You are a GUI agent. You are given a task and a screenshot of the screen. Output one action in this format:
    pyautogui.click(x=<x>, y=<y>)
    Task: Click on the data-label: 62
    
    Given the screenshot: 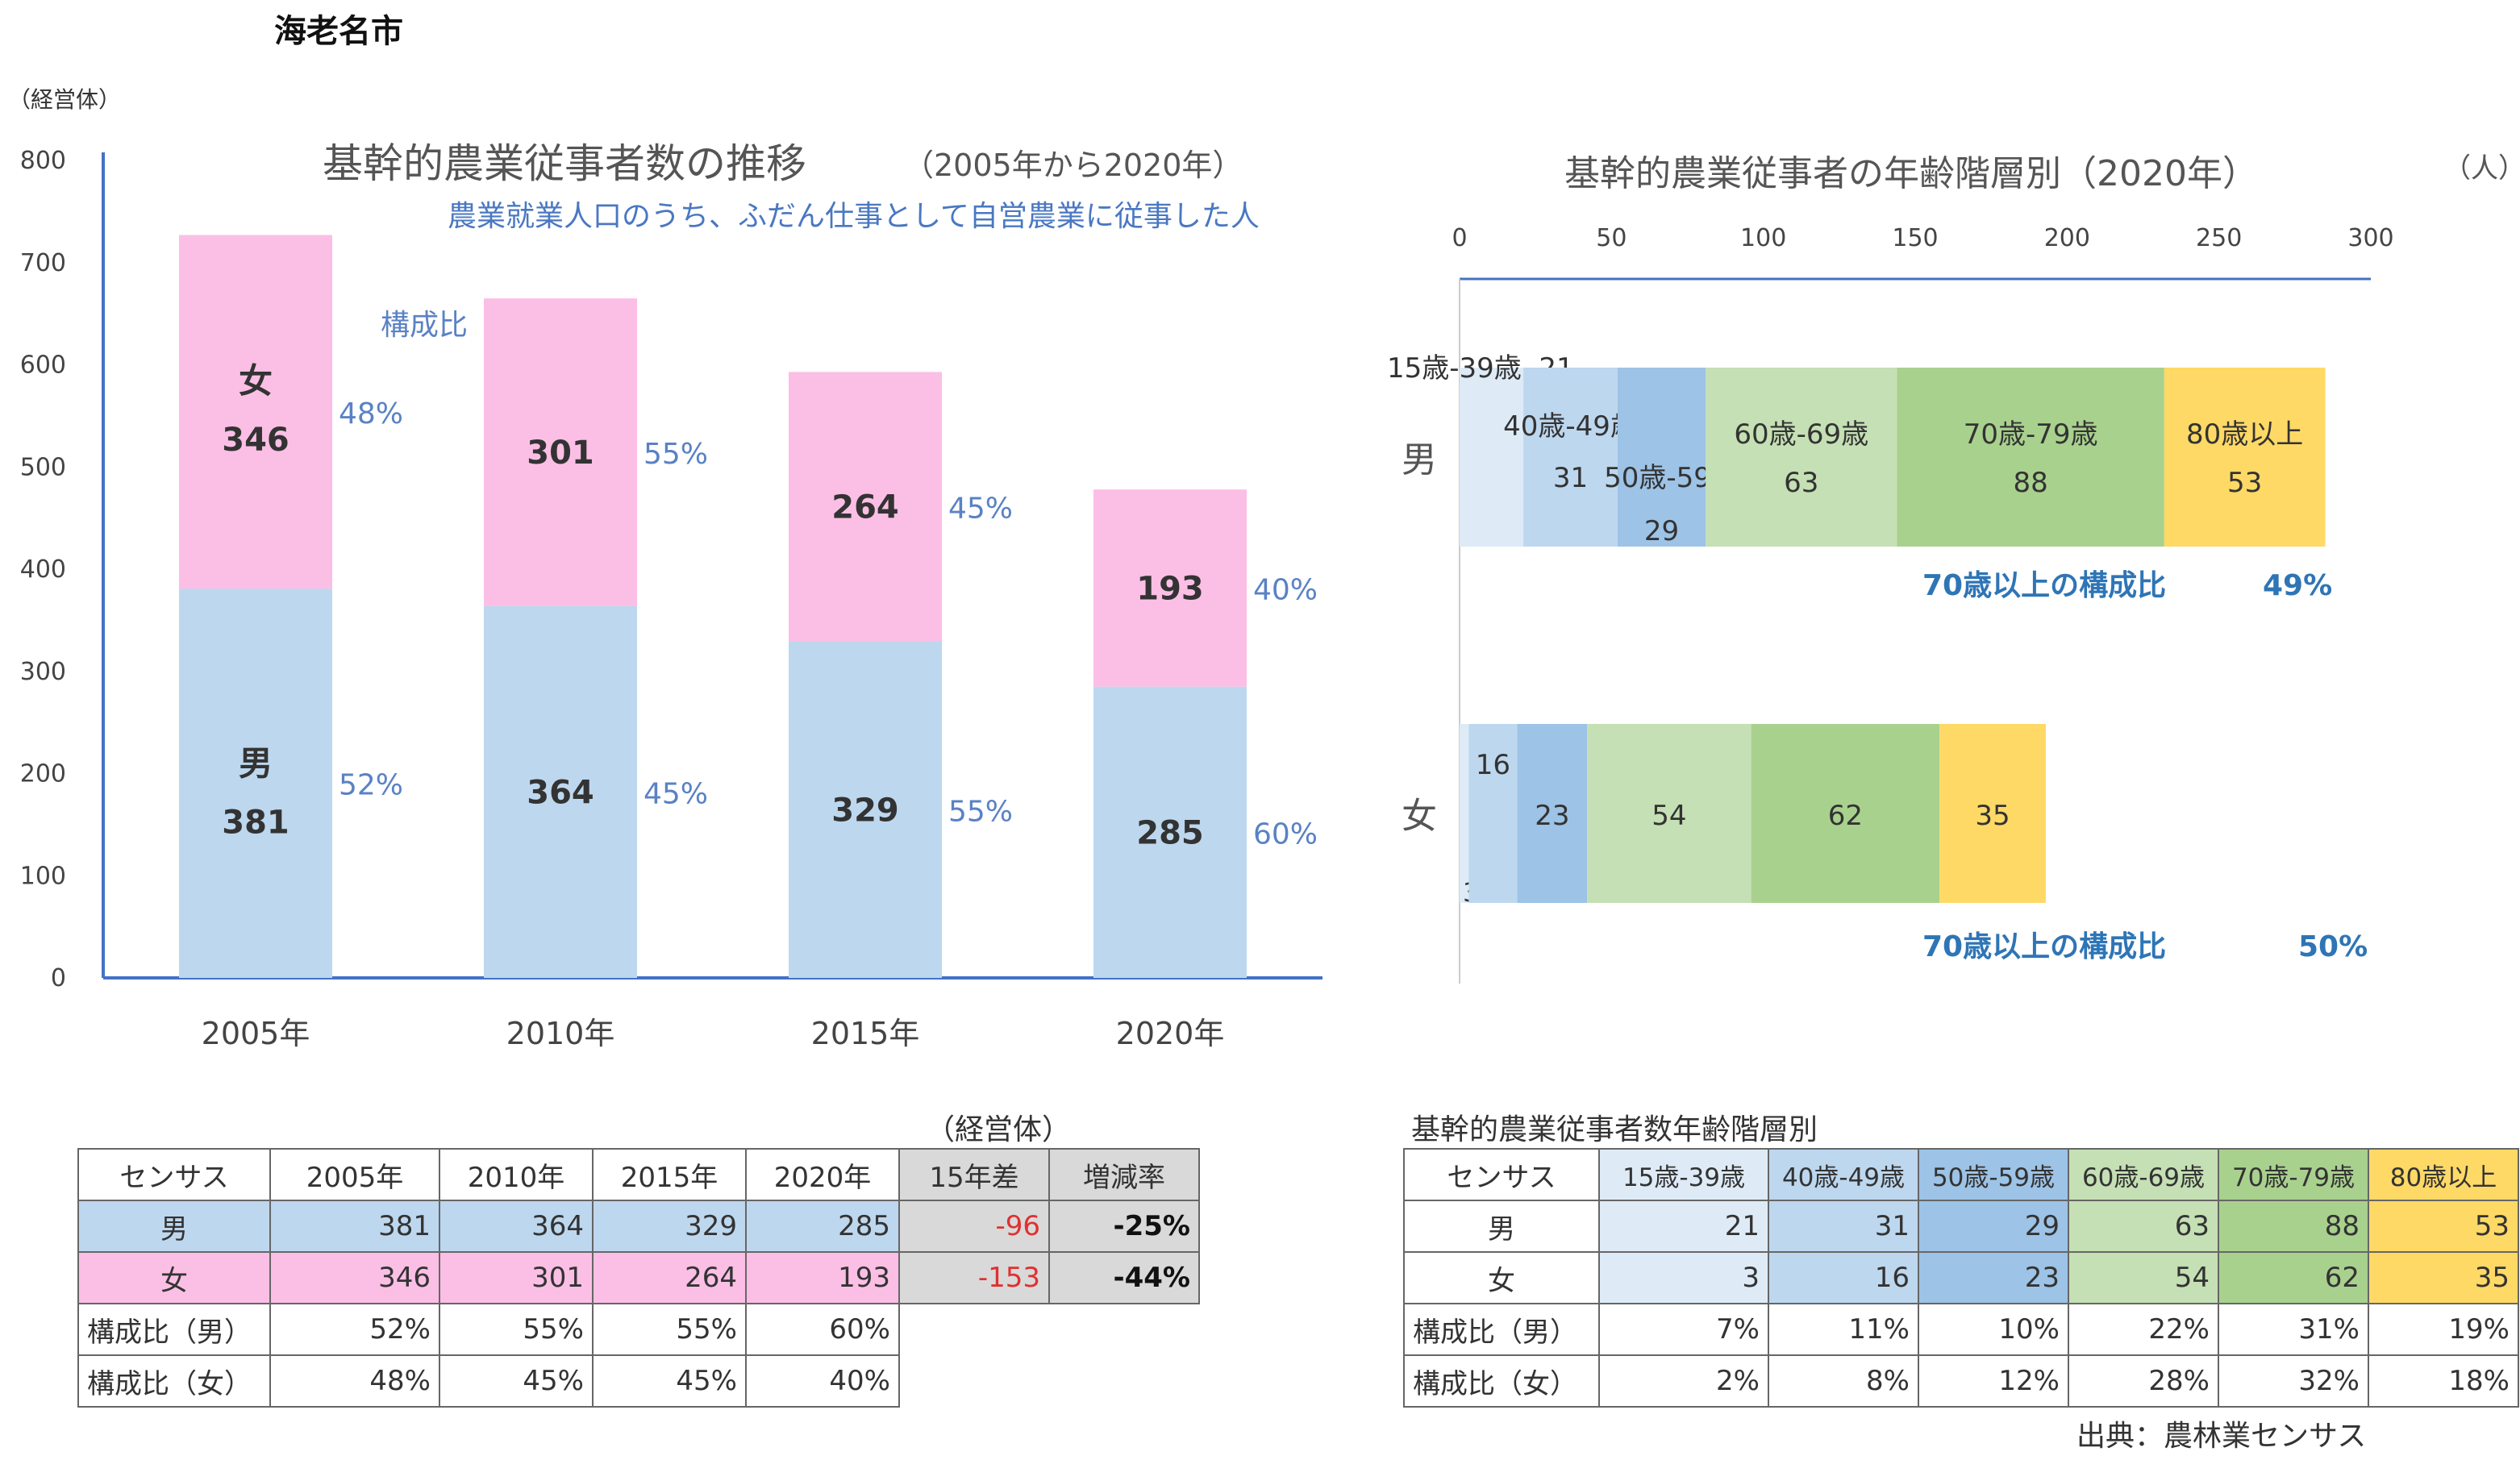 What is the action you would take?
    pyautogui.click(x=1845, y=816)
    